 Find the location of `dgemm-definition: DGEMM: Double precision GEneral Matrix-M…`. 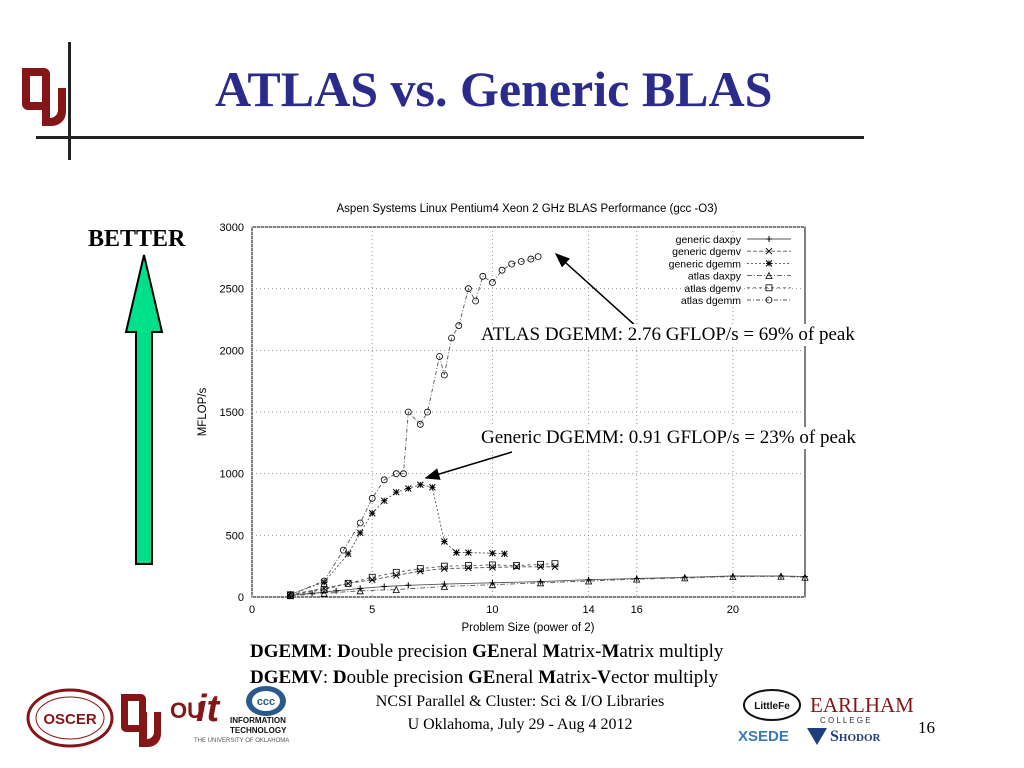

dgemm-definition: DGEMM: Double precision GEneral Matrix-M… is located at coordinates (487, 651).